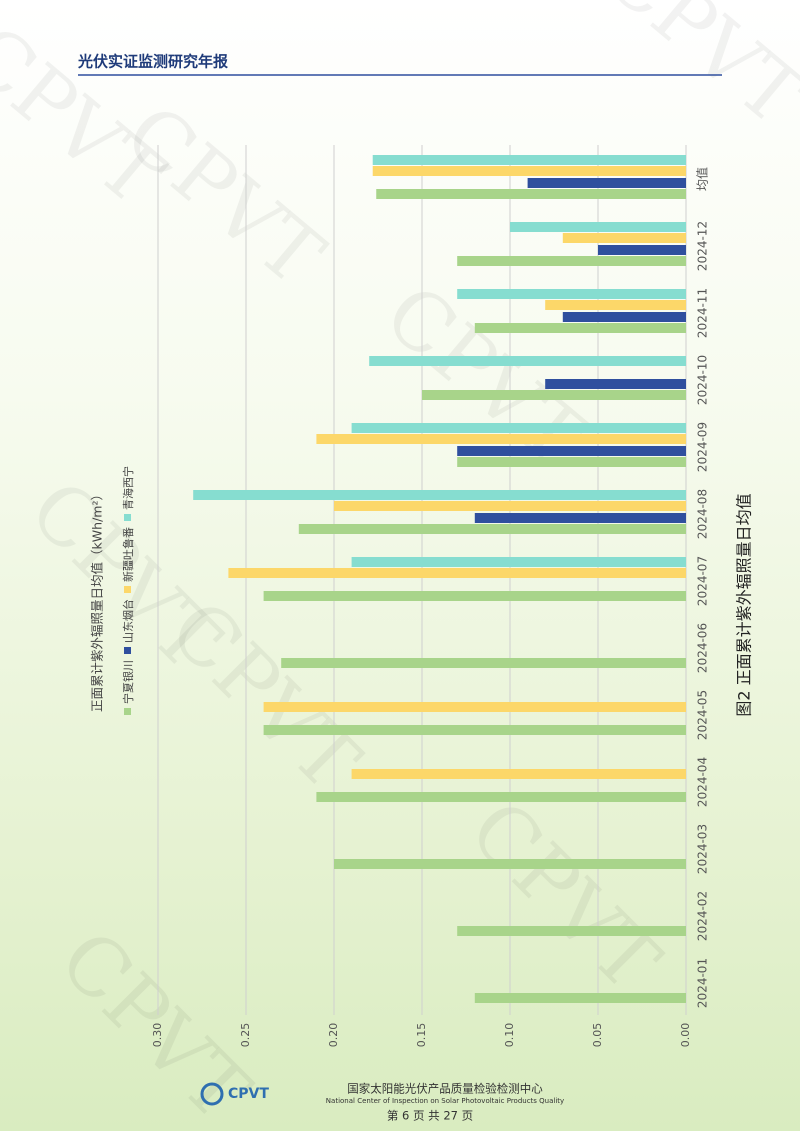 This screenshot has width=800, height=1131. I want to click on axis-title: 正面累计紫外辐照量日均值（kWh/m²）, so click(97, 600).